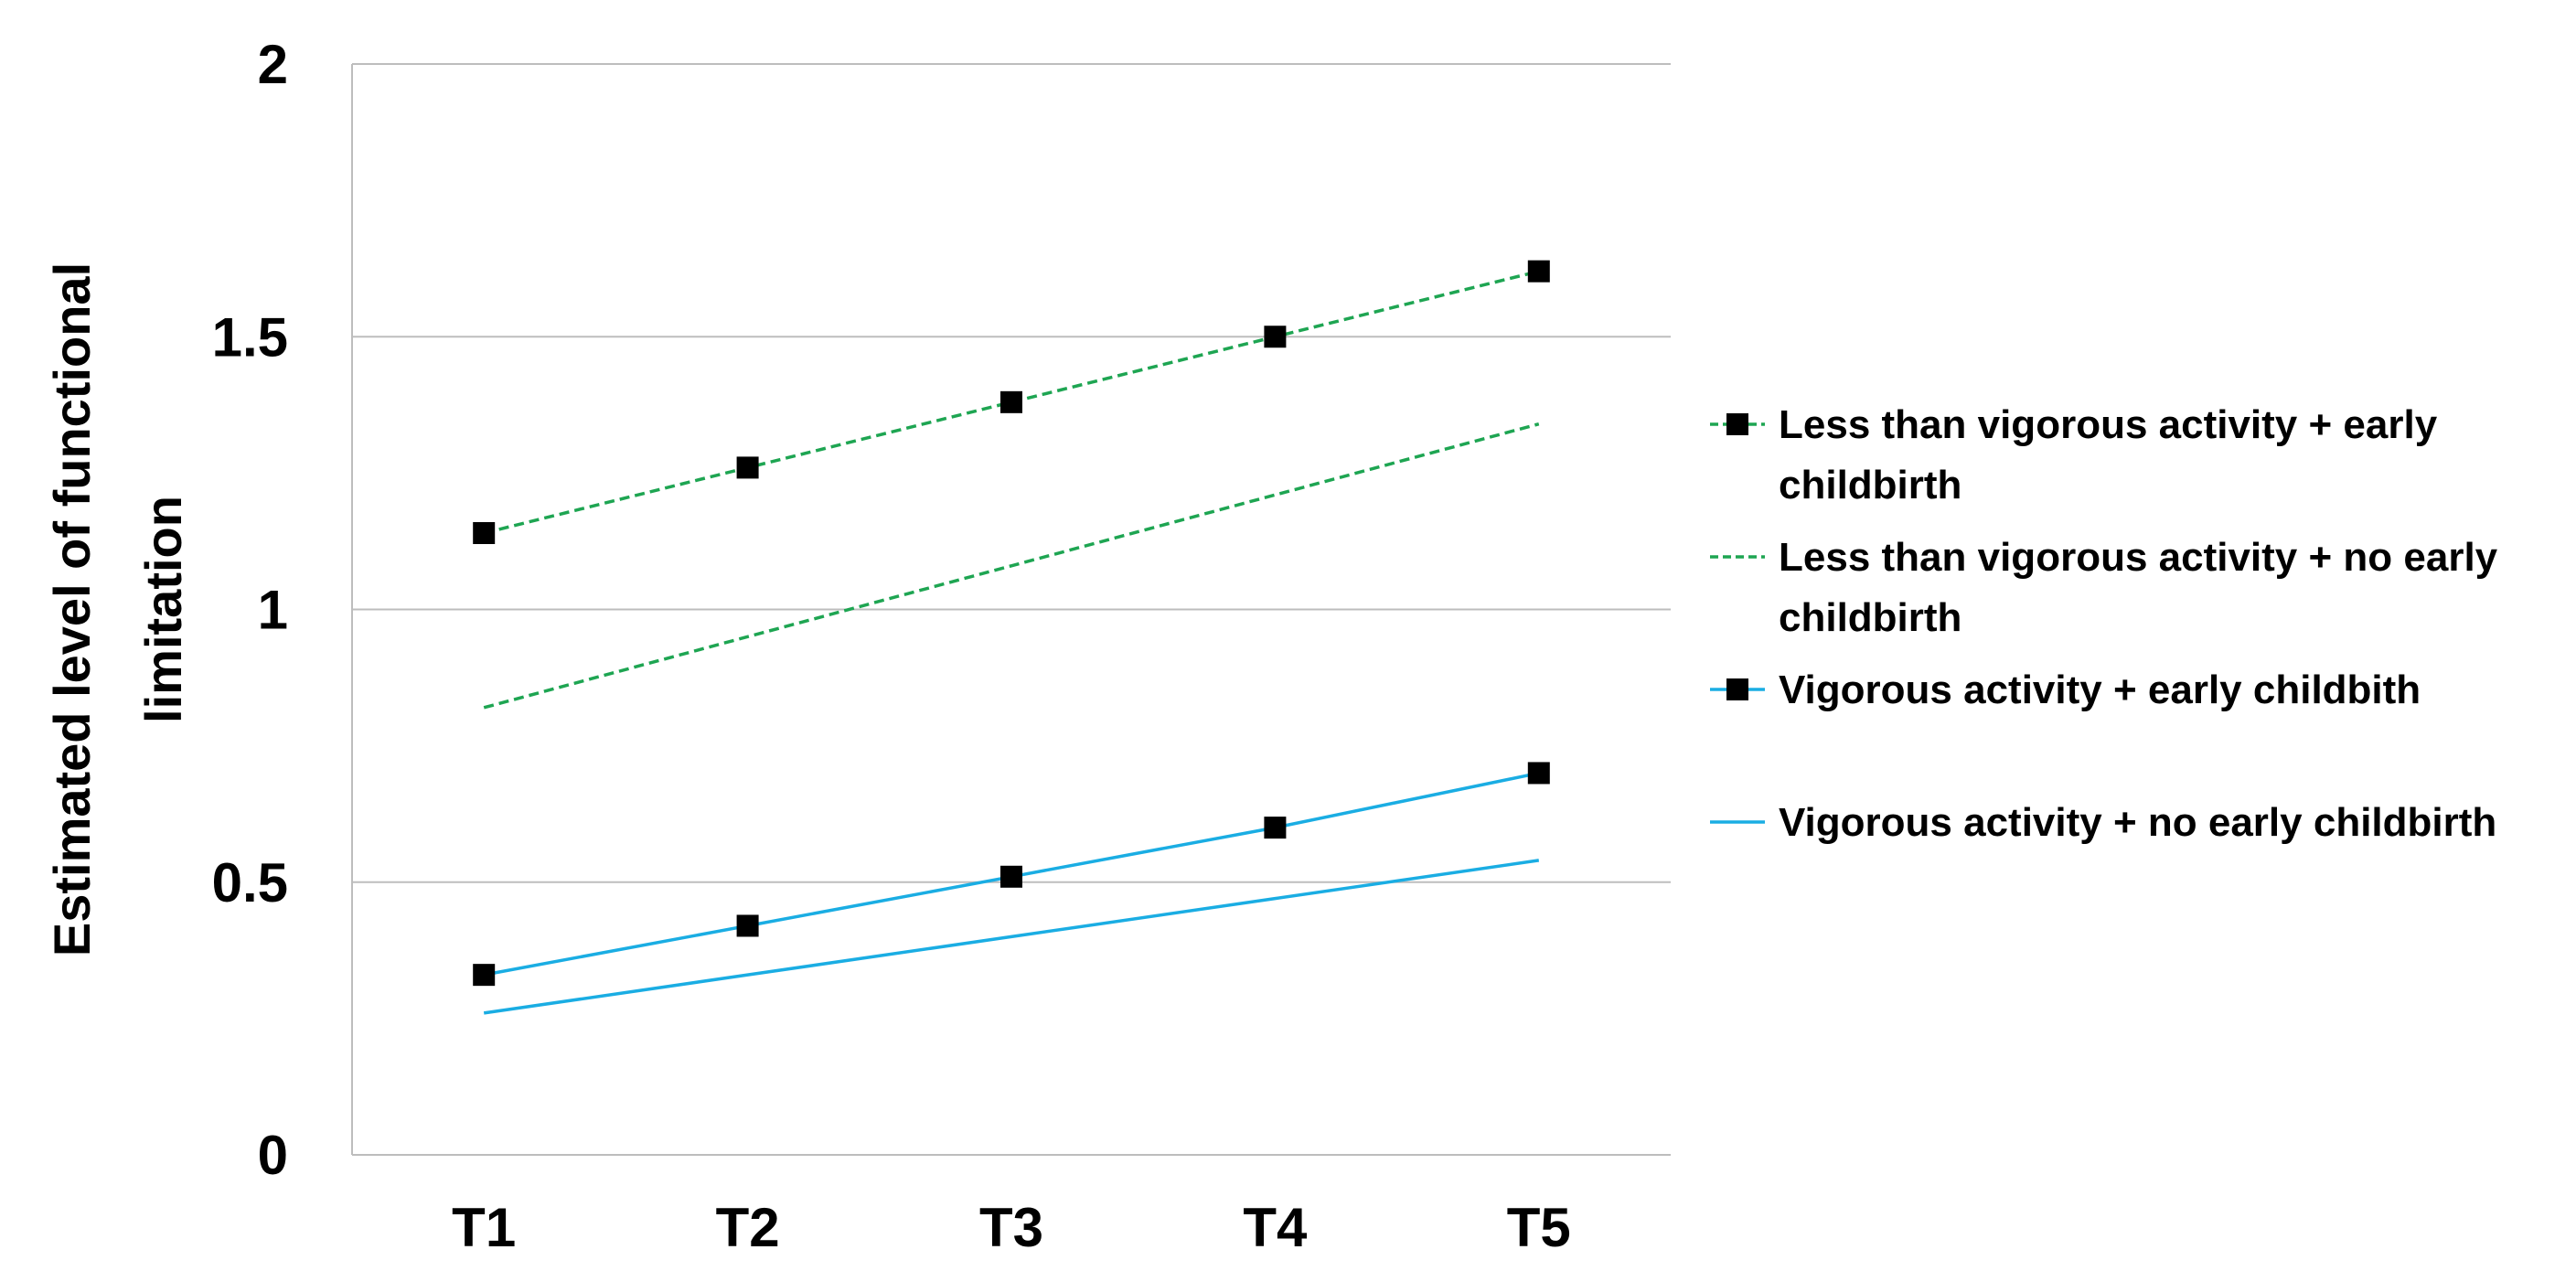 This screenshot has height=1271, width=2576. I want to click on legend-label: Less than vigorous activity + early, so click(2108, 424).